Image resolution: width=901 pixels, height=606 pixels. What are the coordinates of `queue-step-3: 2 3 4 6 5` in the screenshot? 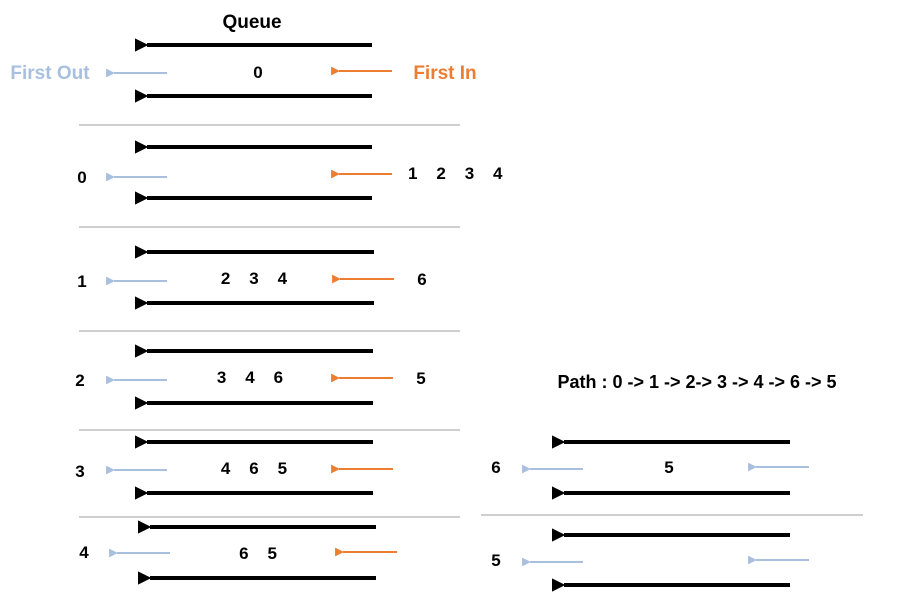 It's located at (250, 377).